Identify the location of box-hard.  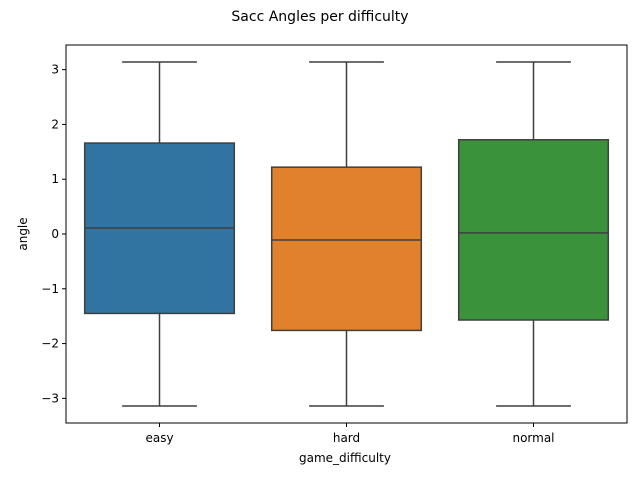
(346, 249).